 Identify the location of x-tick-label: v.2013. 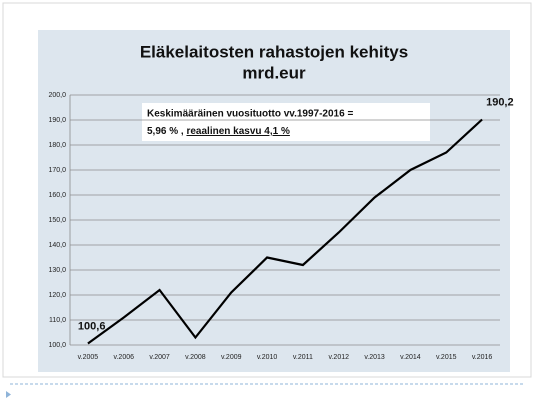
(374, 357).